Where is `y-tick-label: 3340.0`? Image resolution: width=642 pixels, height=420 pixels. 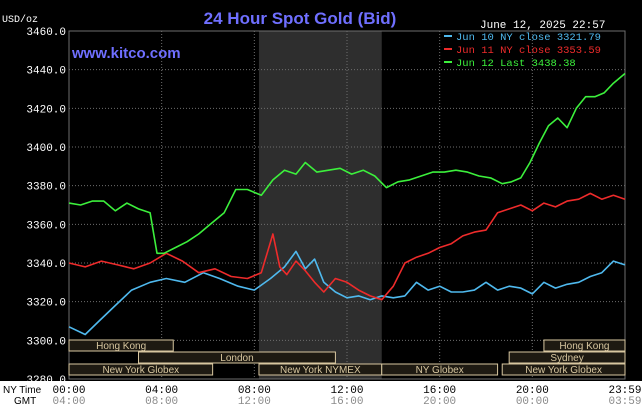
y-tick-label: 3340.0 is located at coordinates (46, 265).